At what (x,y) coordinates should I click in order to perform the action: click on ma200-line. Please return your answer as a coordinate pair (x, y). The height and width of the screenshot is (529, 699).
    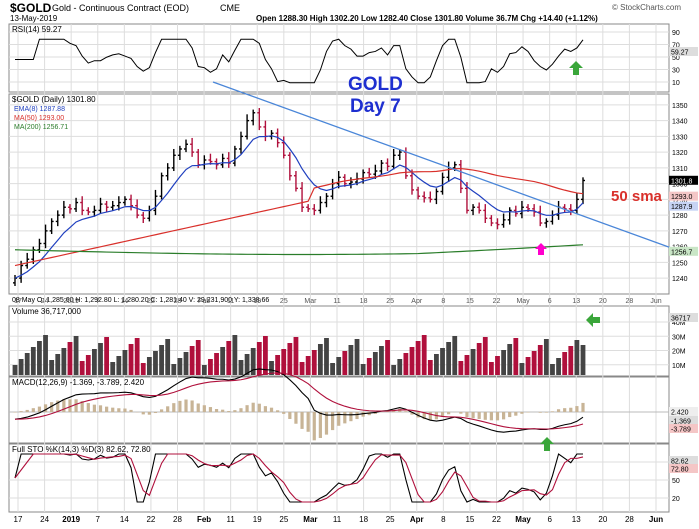
    Looking at the image, I should click on (299, 250).